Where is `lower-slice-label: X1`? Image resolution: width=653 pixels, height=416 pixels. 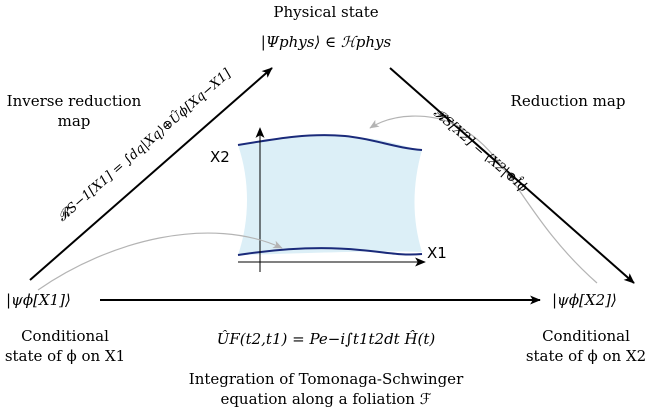 lower-slice-label: X1 is located at coordinates (437, 253).